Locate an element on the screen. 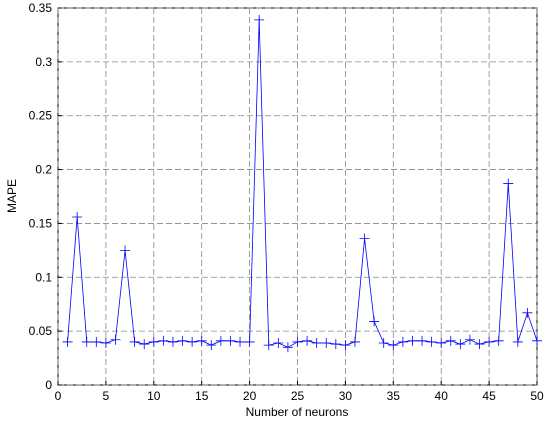 The width and height of the screenshot is (550, 434). x-tick-label: 30 is located at coordinates (346, 396).